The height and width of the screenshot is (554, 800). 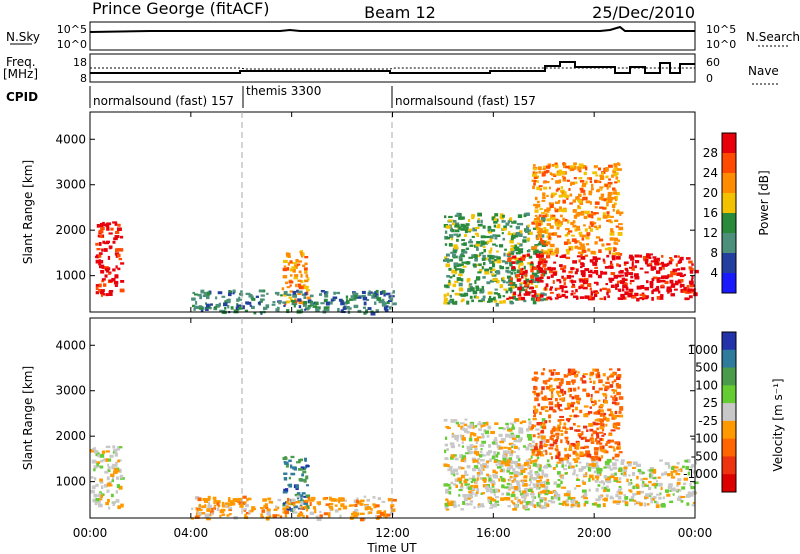 What do you see at coordinates (695, 533) in the screenshot?
I see `x-tick-label: 00:00` at bounding box center [695, 533].